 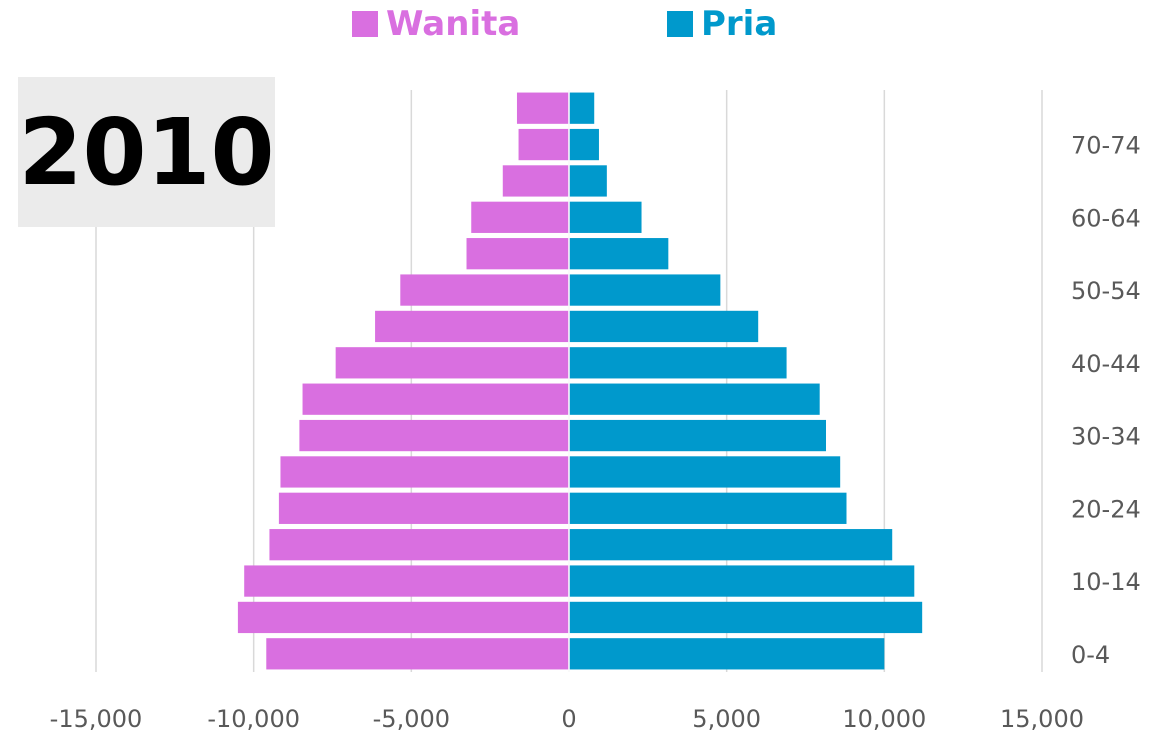 I want to click on y-tick-label-20-24: 20-24, so click(x=1106, y=509).